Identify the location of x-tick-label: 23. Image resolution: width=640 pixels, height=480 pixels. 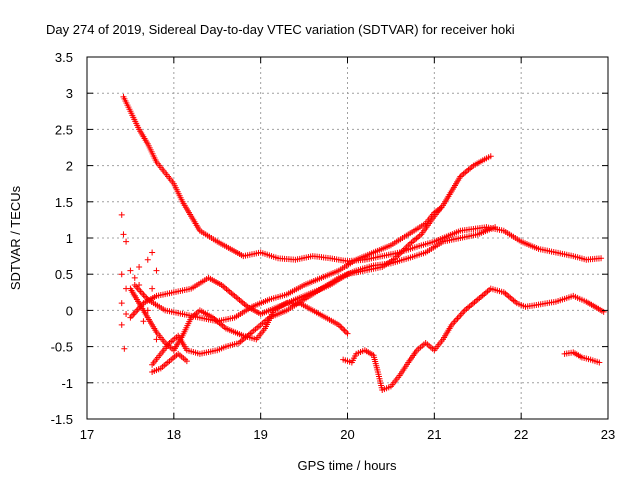
(608, 434).